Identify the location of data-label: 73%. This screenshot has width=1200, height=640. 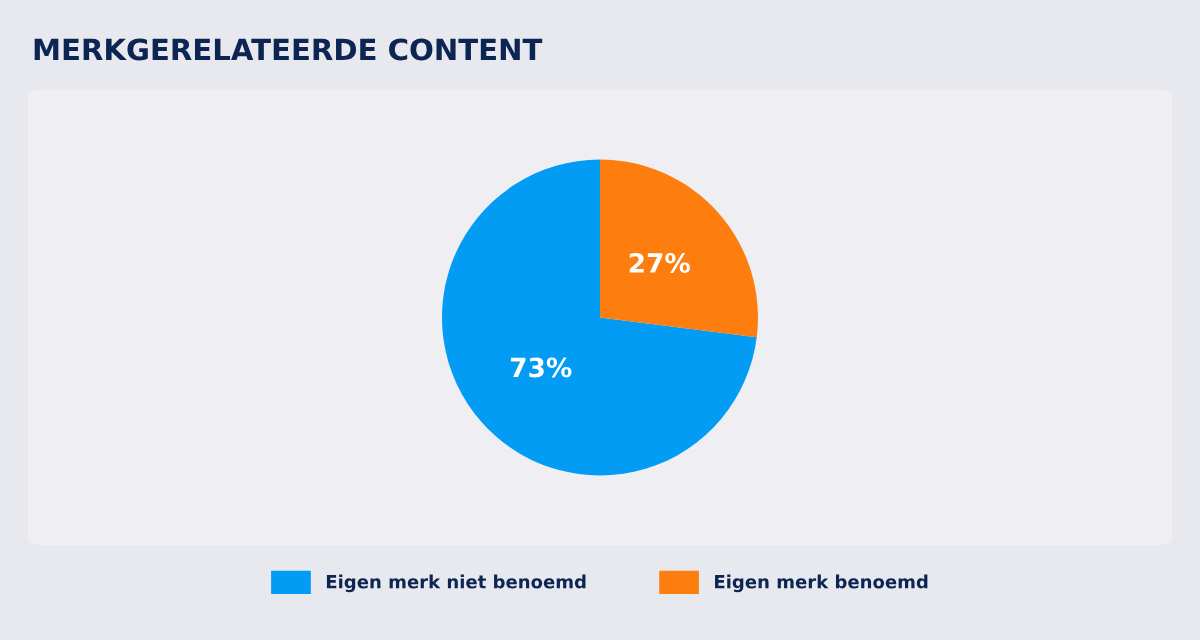
(541, 367).